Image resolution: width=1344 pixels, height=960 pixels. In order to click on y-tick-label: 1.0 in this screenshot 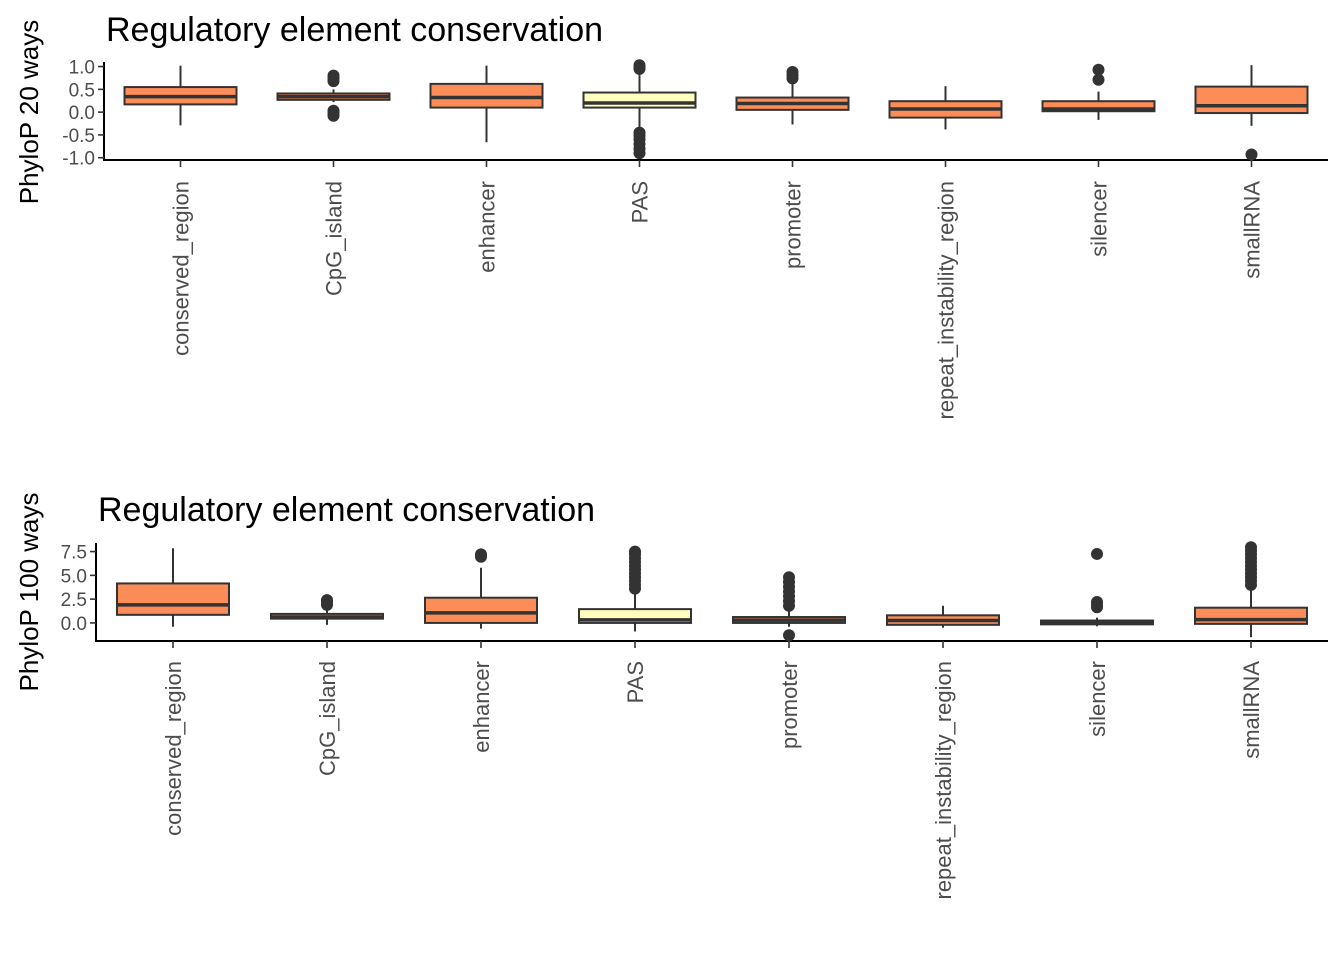, I will do `click(82, 68)`.